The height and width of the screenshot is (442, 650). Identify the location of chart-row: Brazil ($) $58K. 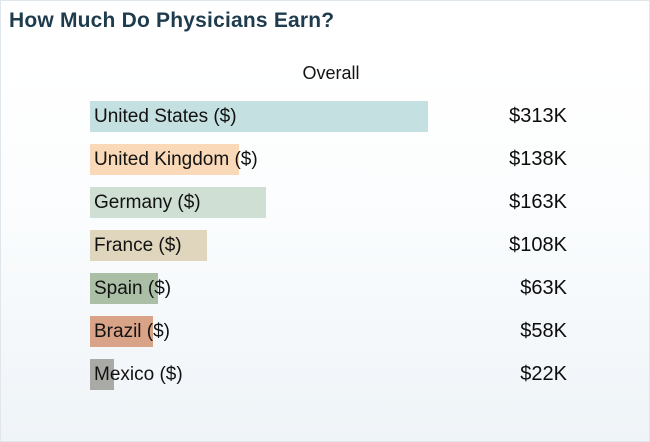
(325, 331).